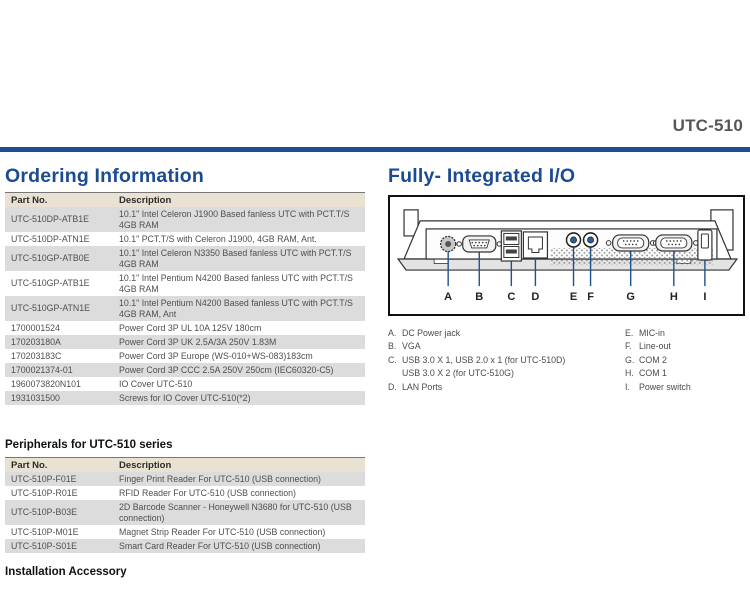 The width and height of the screenshot is (750, 591). I want to click on legend-letter: D., so click(392, 386).